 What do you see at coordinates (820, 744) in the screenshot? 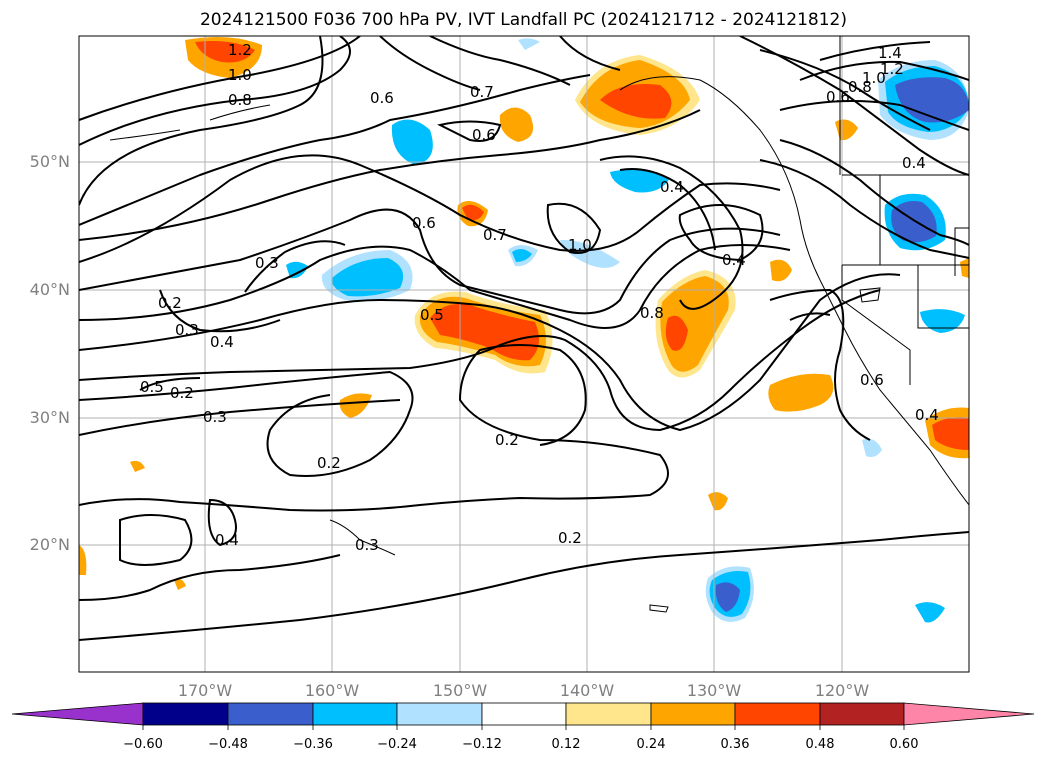
I see `colorbar-tick-label: 0.48` at bounding box center [820, 744].